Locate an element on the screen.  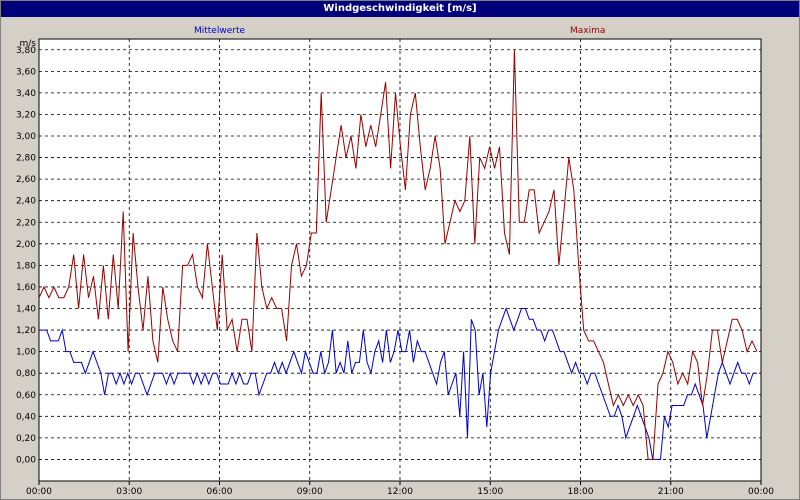
y-tick-label: 2,60 is located at coordinates (26, 180).